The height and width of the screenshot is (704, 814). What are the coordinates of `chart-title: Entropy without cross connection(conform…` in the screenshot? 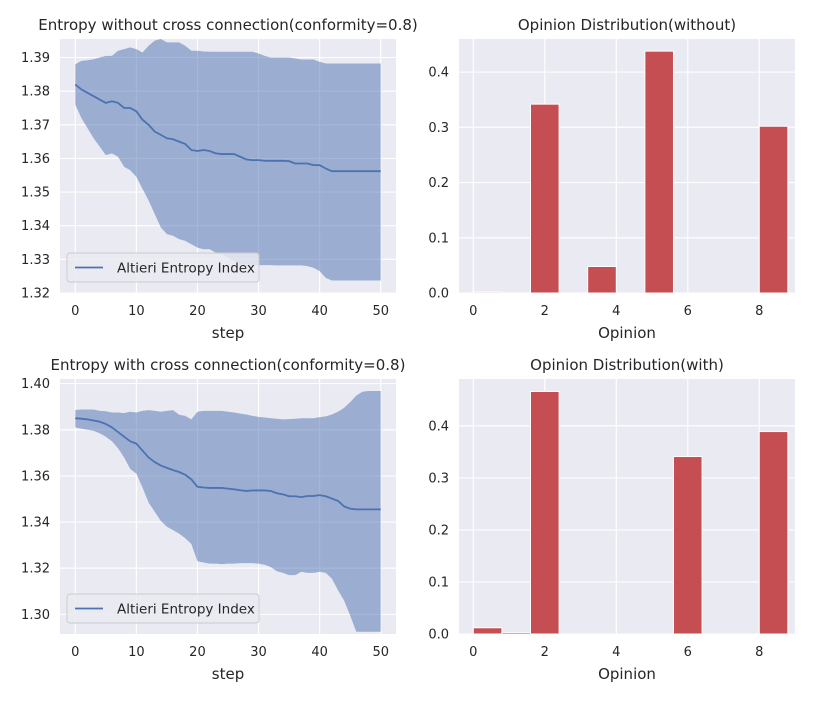 It's located at (227, 25).